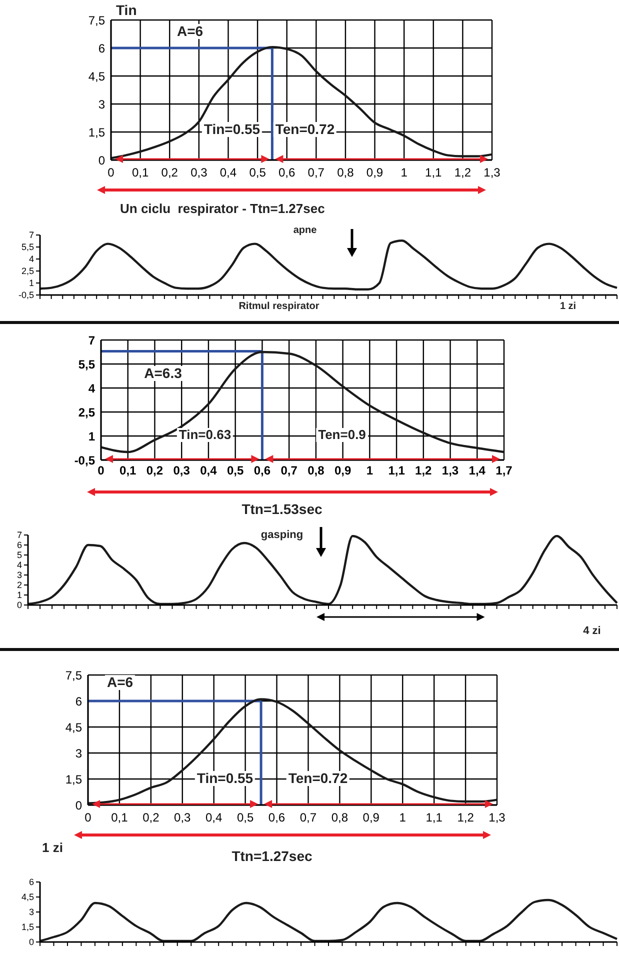 This screenshot has height=972, width=619. Describe the element at coordinates (111, 173) in the screenshot. I see `x-tick-label: 0` at that location.